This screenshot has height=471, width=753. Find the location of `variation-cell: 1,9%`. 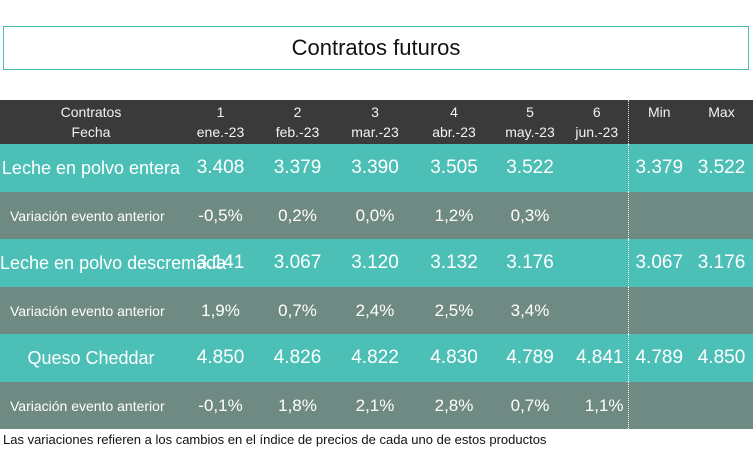

variation-cell: 1,9% is located at coordinates (220, 310).